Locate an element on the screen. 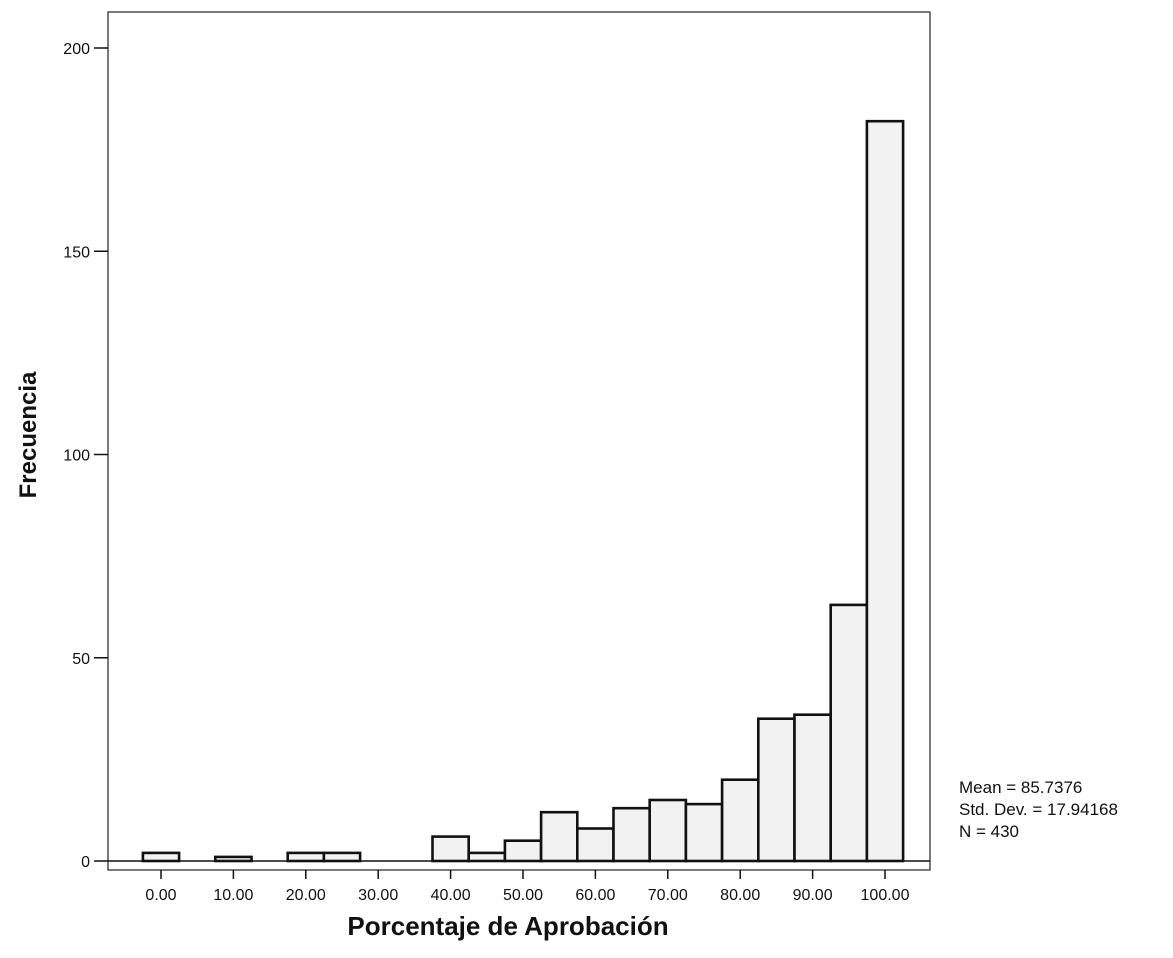 This screenshot has width=1173, height=958. x-tick-label-6: 60.00 is located at coordinates (595, 895).